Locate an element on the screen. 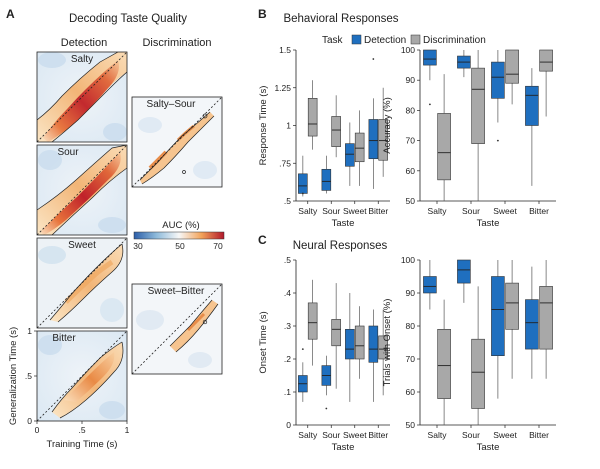 This screenshot has width=600, height=469. y-tick-label: 1.5 is located at coordinates (285, 50).